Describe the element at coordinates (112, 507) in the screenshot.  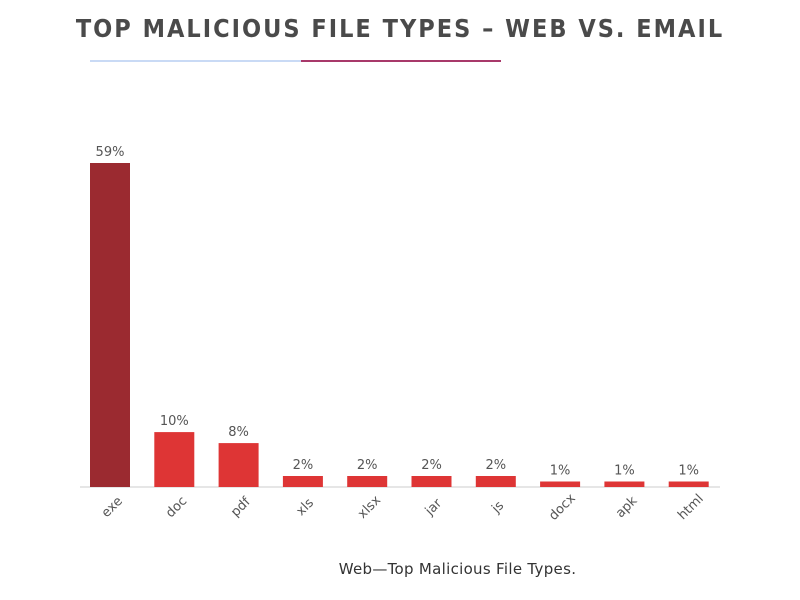
I see `category-label-exe: exe` at that location.